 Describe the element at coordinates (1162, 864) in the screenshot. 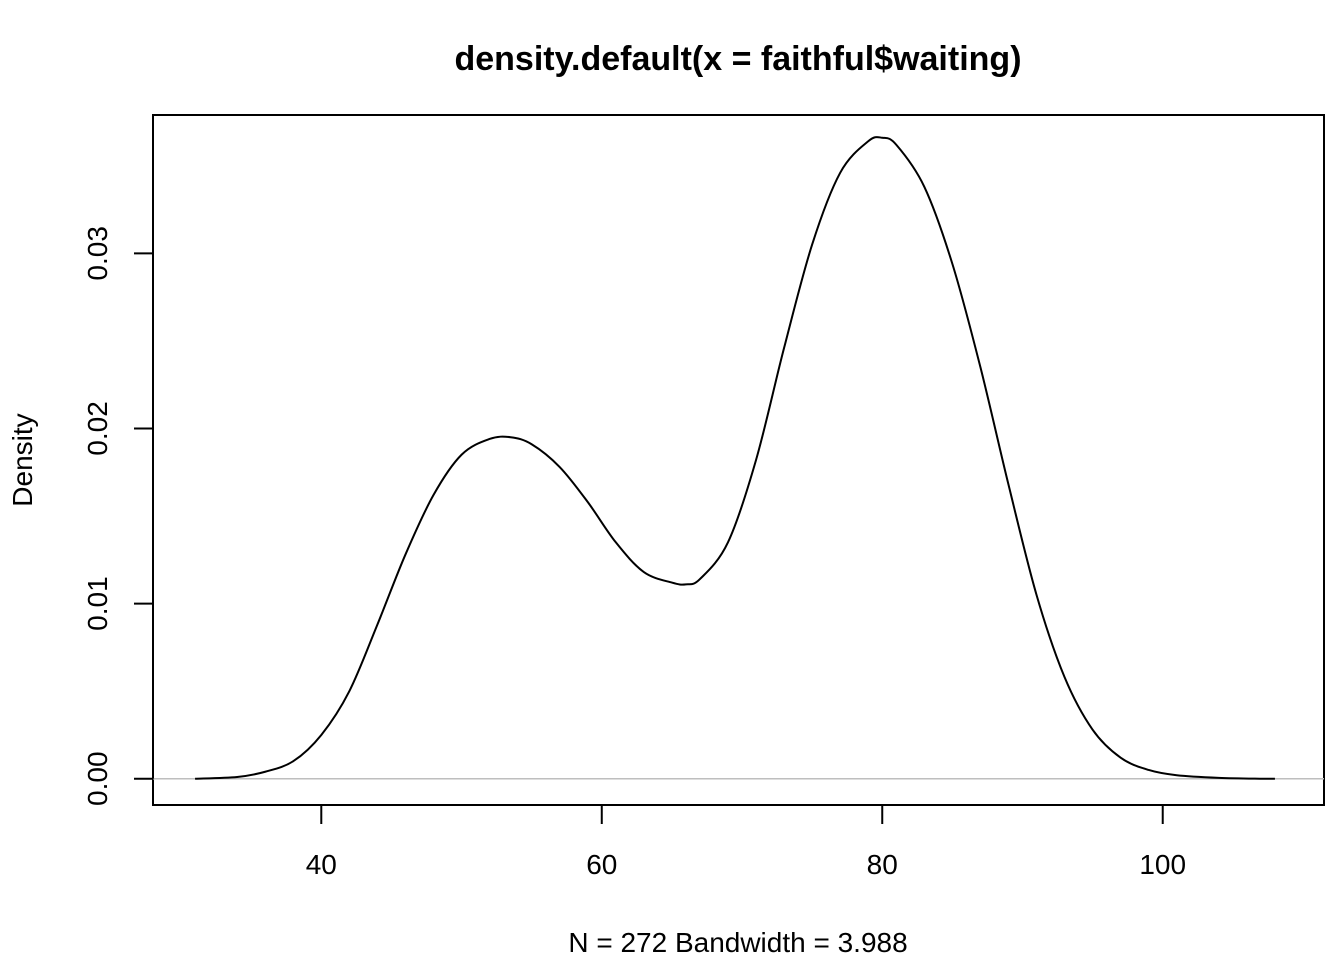

I see `x-tick-label: 100` at that location.